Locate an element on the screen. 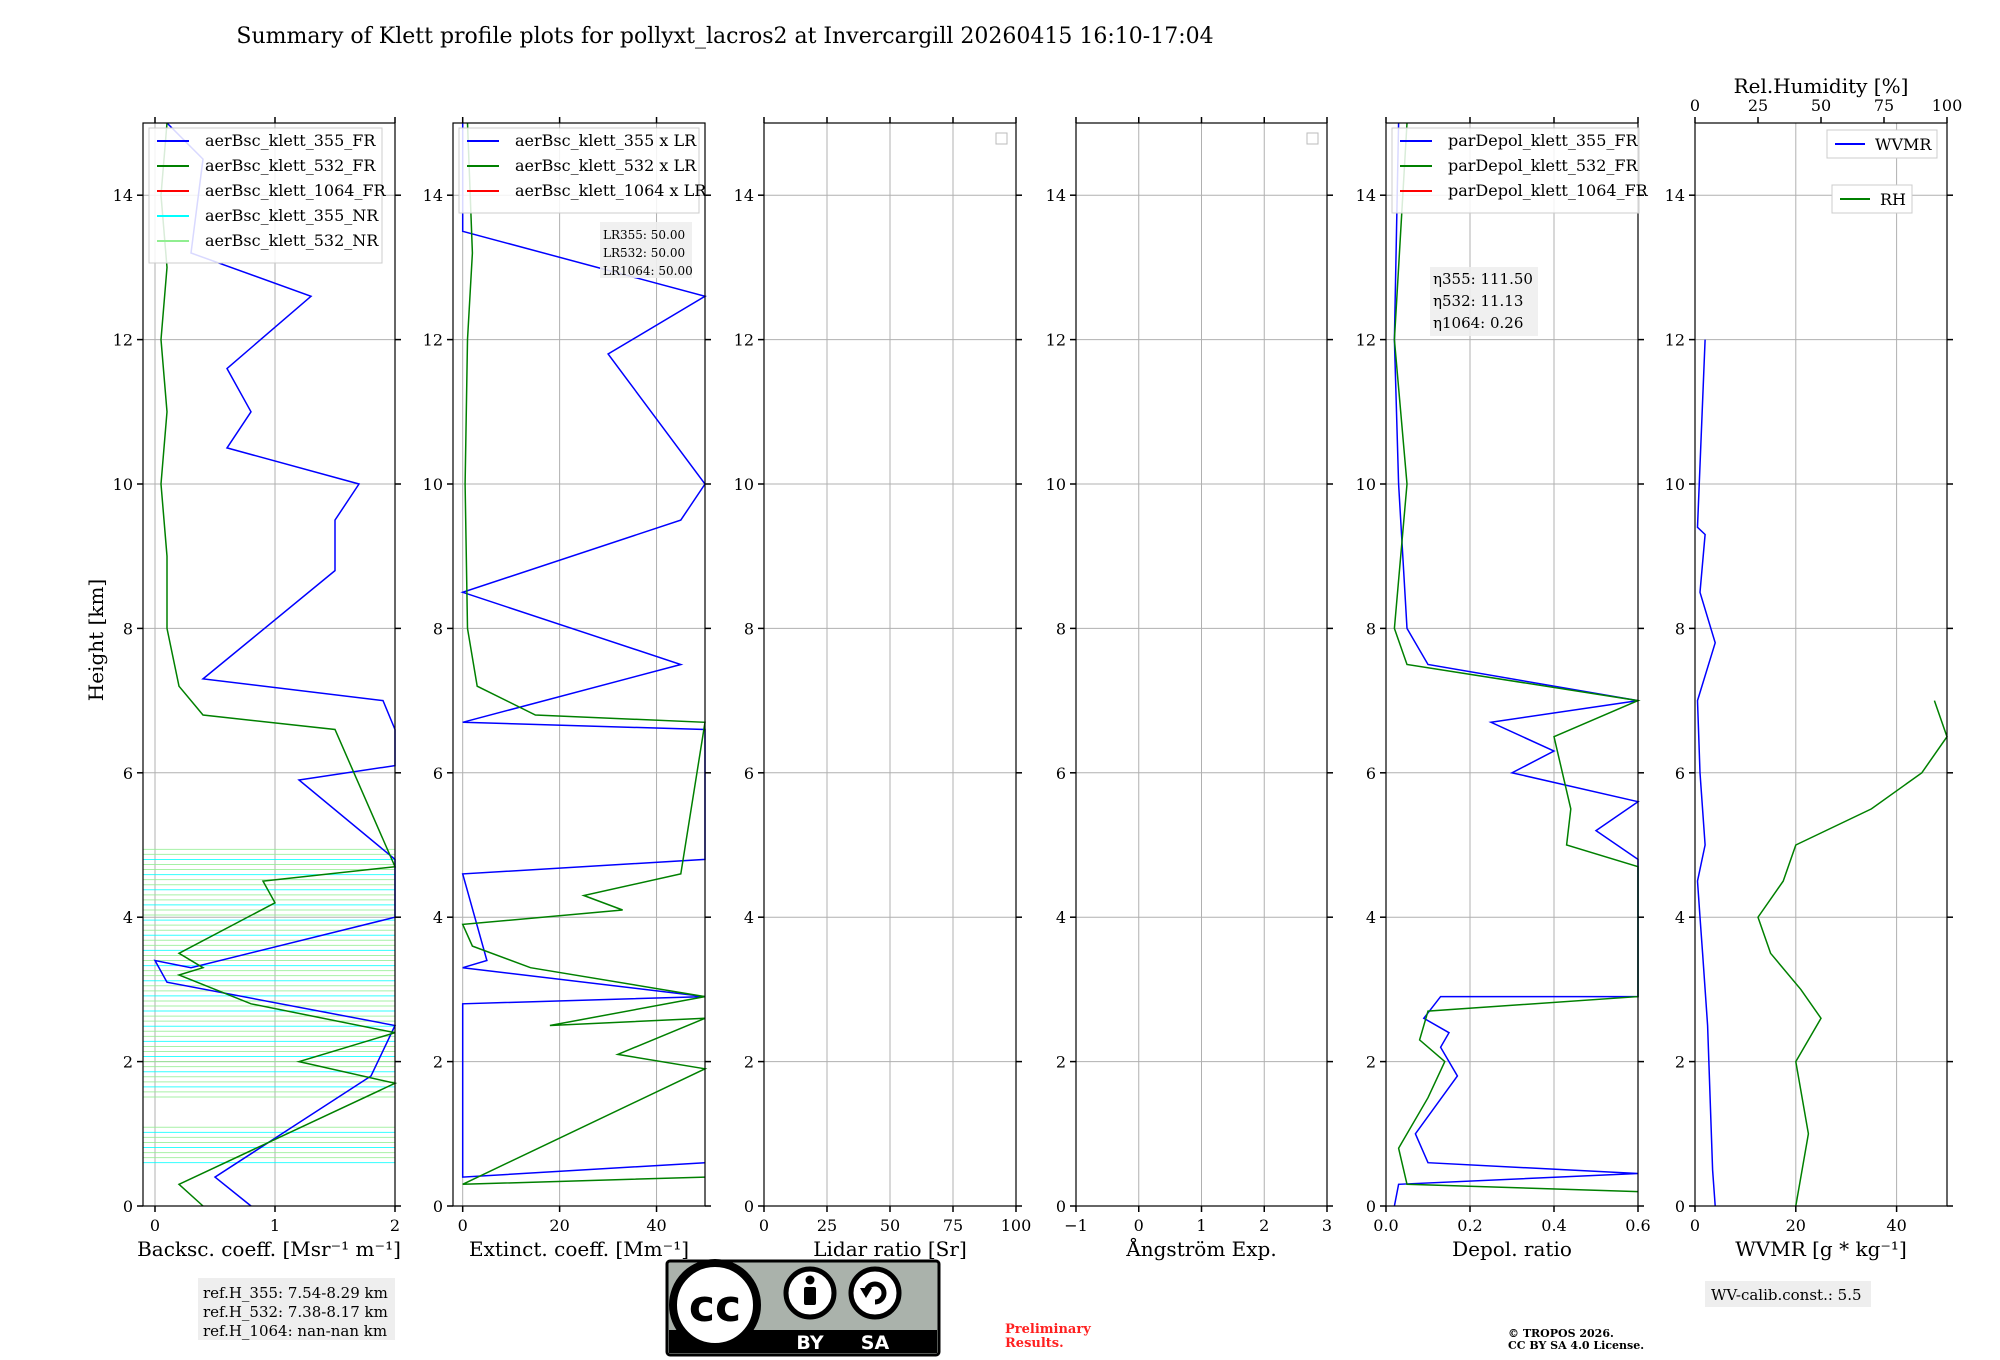  xtick-label: 0.6 is located at coordinates (1637, 1225).